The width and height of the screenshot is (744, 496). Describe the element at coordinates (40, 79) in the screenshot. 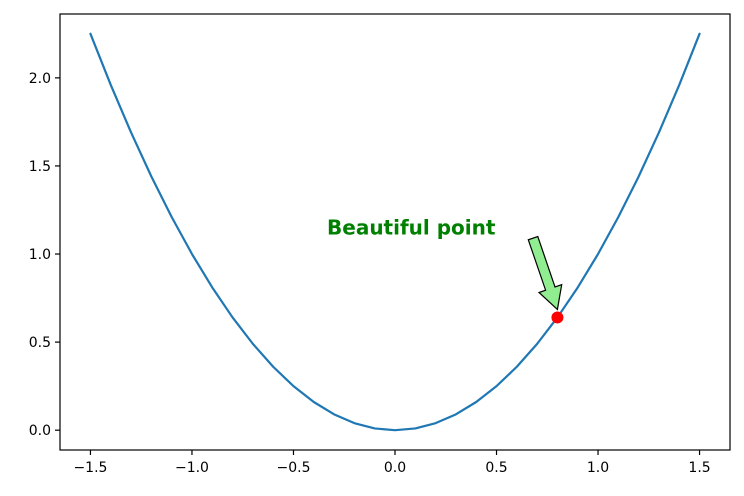

I see `y-tick-label: 2.0` at that location.